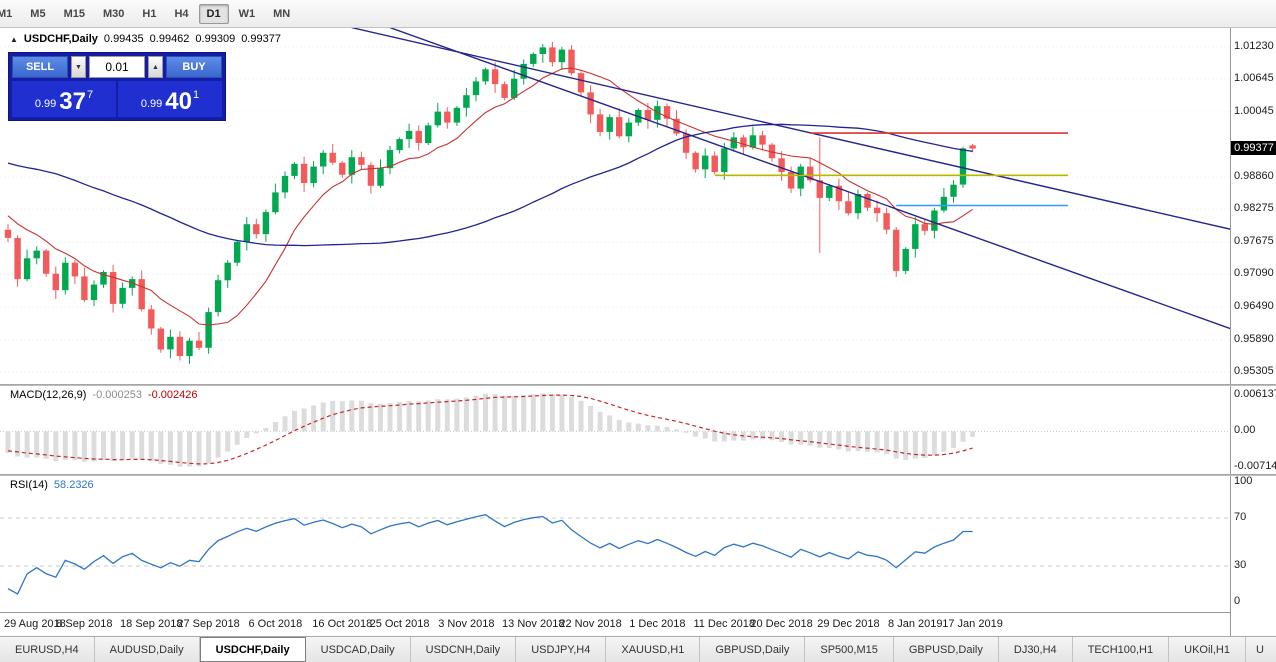 The image size is (1276, 662). Describe the element at coordinates (213, 13) in the screenshot. I see `timeframe-button-d1: D1` at that location.